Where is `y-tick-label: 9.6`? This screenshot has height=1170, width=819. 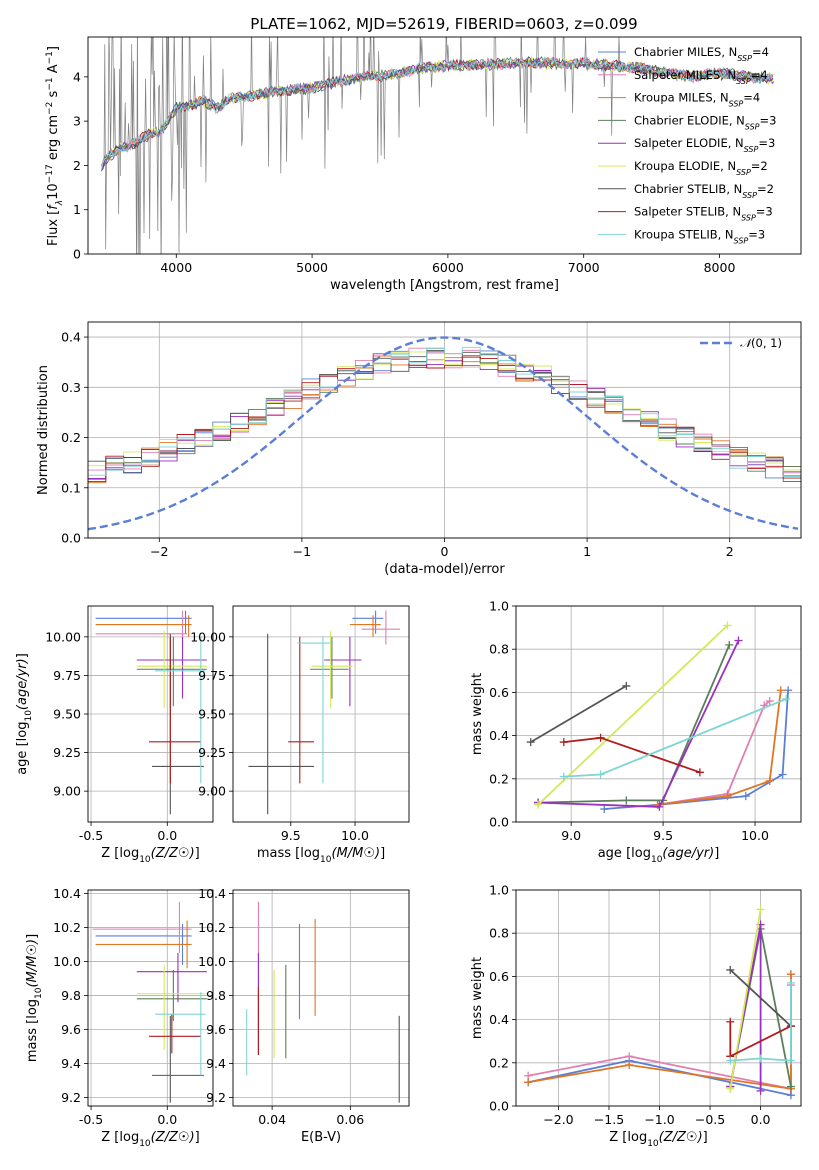
y-tick-label: 9.6 is located at coordinates (216, 1029).